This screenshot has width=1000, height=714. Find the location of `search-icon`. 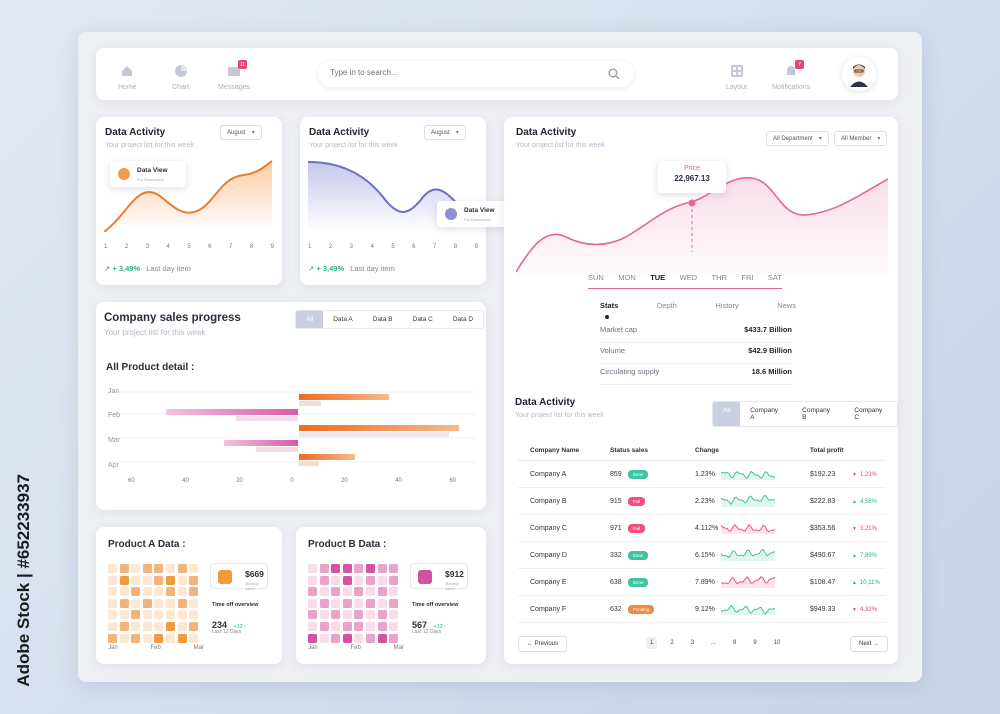

search-icon is located at coordinates (614, 74).